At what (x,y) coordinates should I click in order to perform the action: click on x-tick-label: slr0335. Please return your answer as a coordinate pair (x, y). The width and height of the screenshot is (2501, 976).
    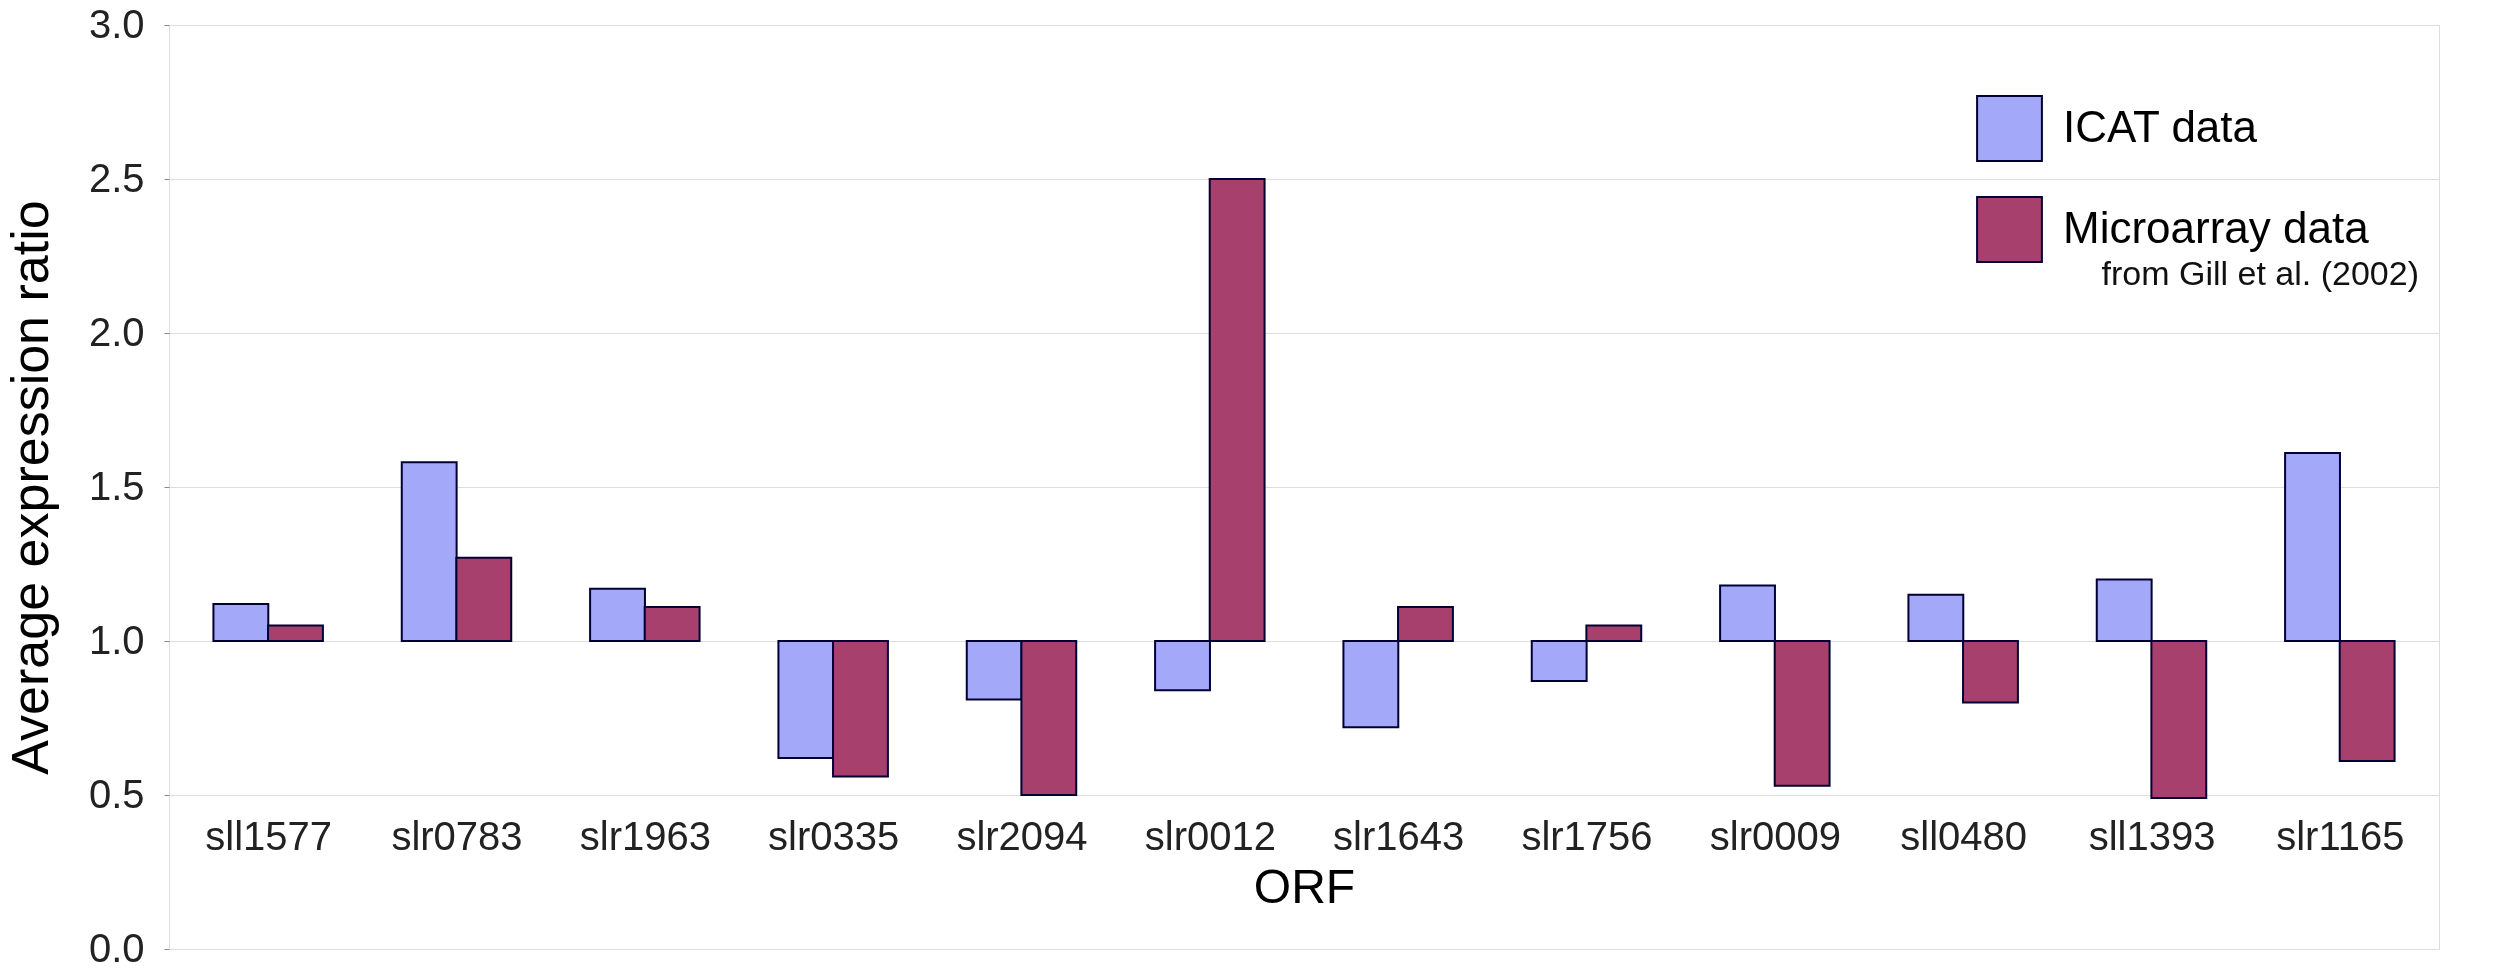
    Looking at the image, I should click on (834, 835).